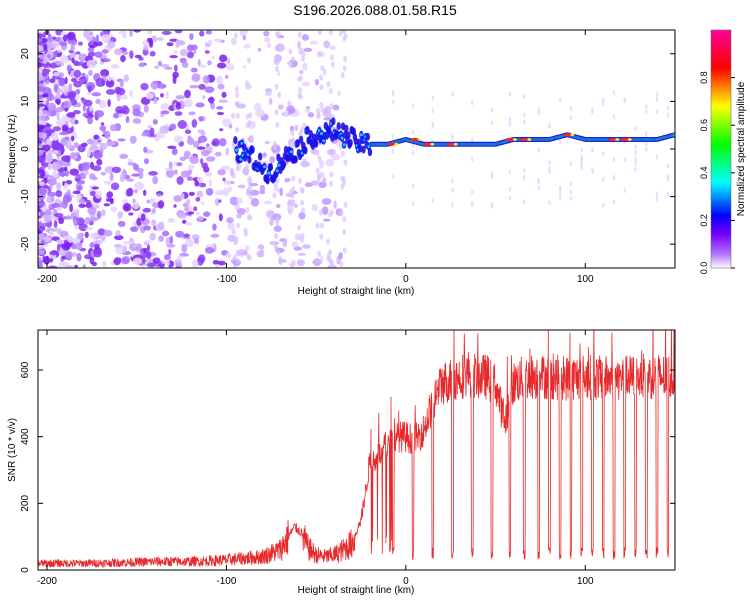 The width and height of the screenshot is (750, 600). Describe the element at coordinates (25, 369) in the screenshot. I see `y-tick-label: 600` at that location.